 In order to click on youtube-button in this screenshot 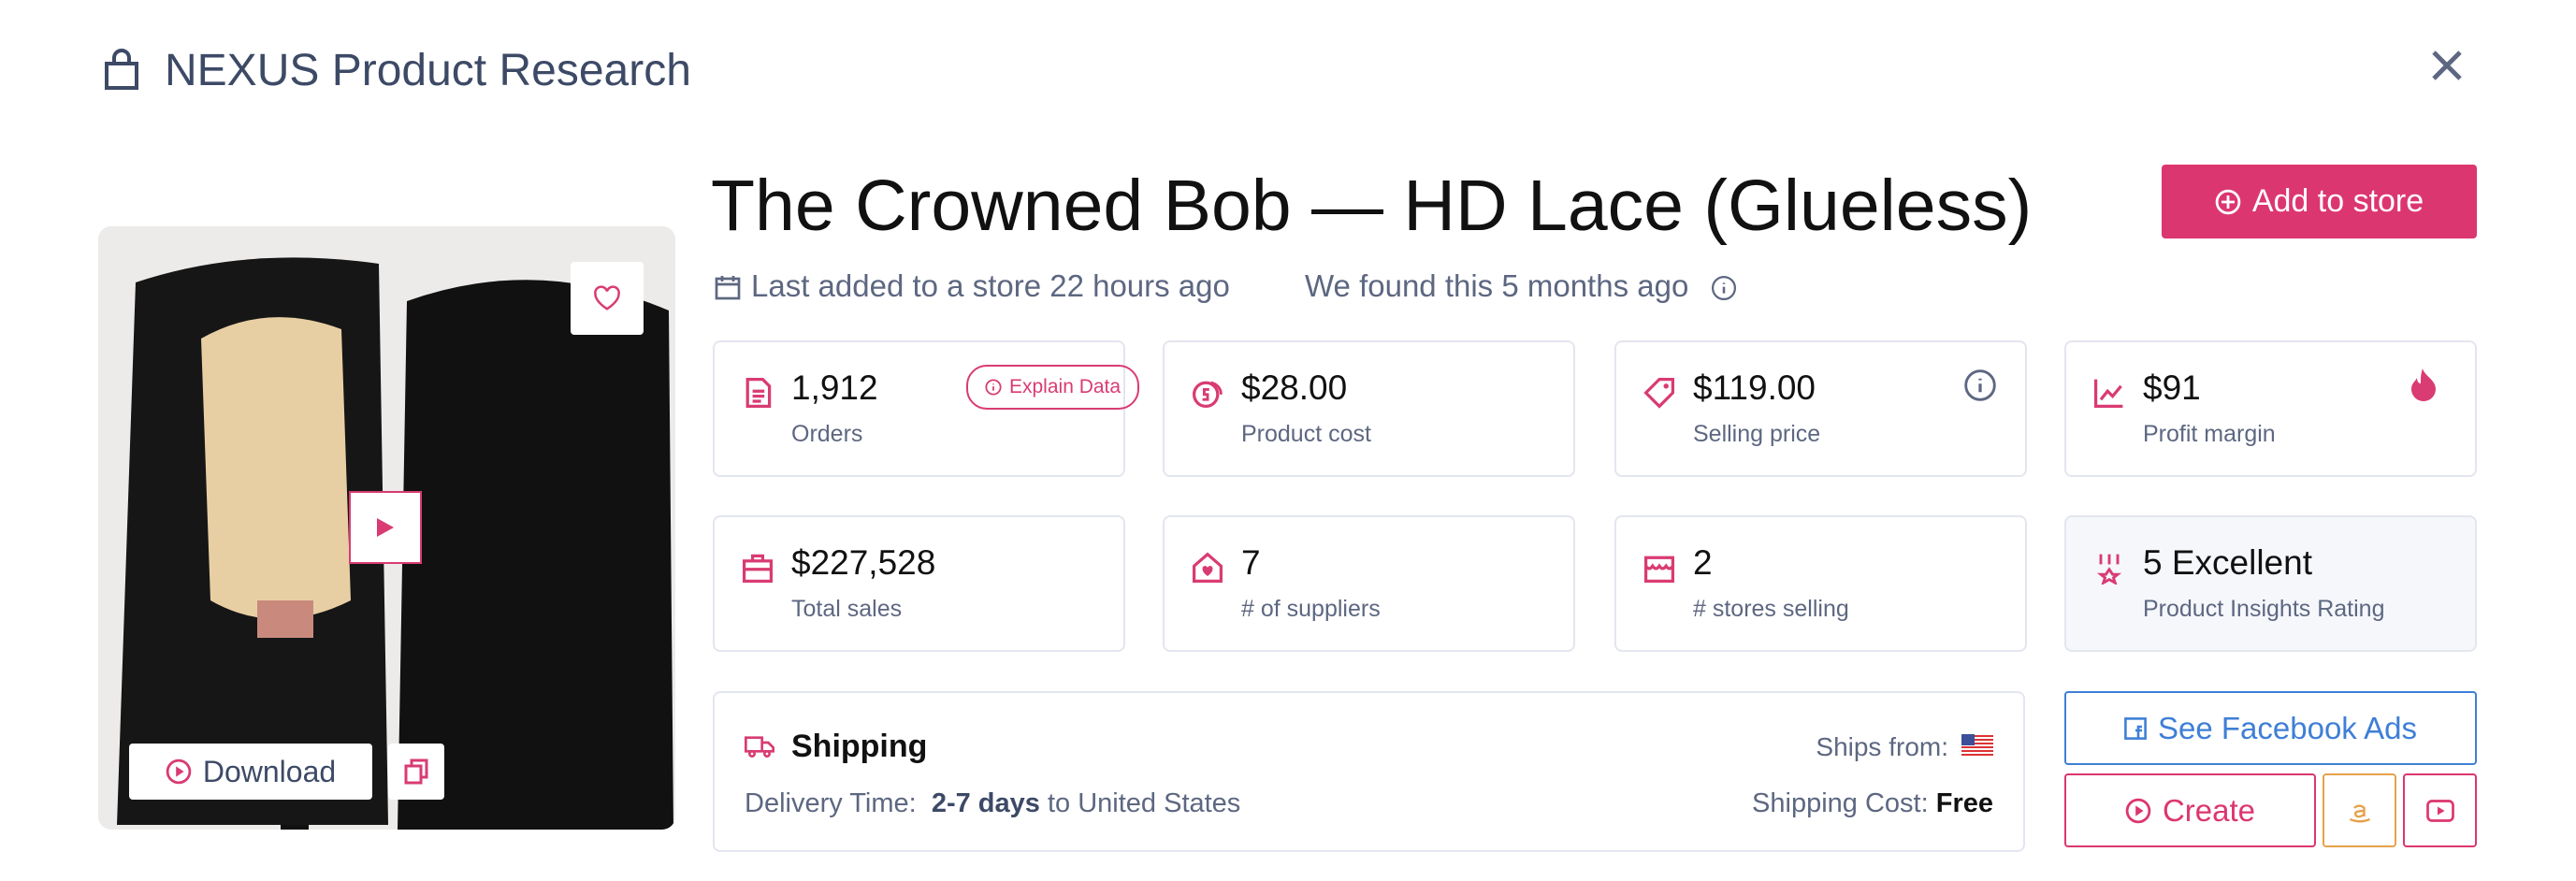, I will do `click(2440, 810)`.